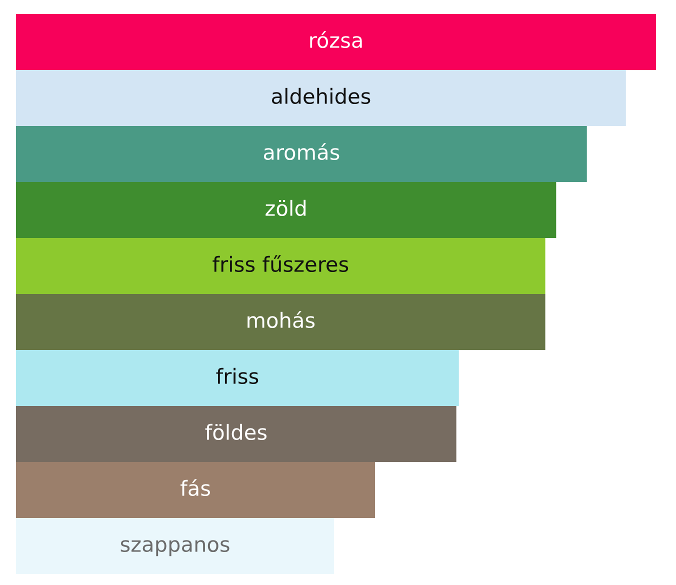 This screenshot has height=585, width=676. I want to click on y-tick-label: mohás, so click(281, 319).